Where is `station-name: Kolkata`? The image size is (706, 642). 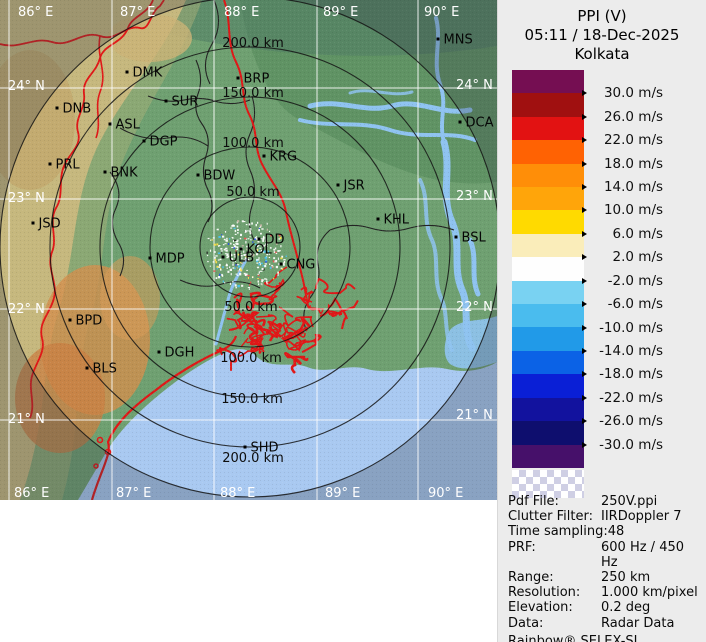 station-name: Kolkata is located at coordinates (602, 54).